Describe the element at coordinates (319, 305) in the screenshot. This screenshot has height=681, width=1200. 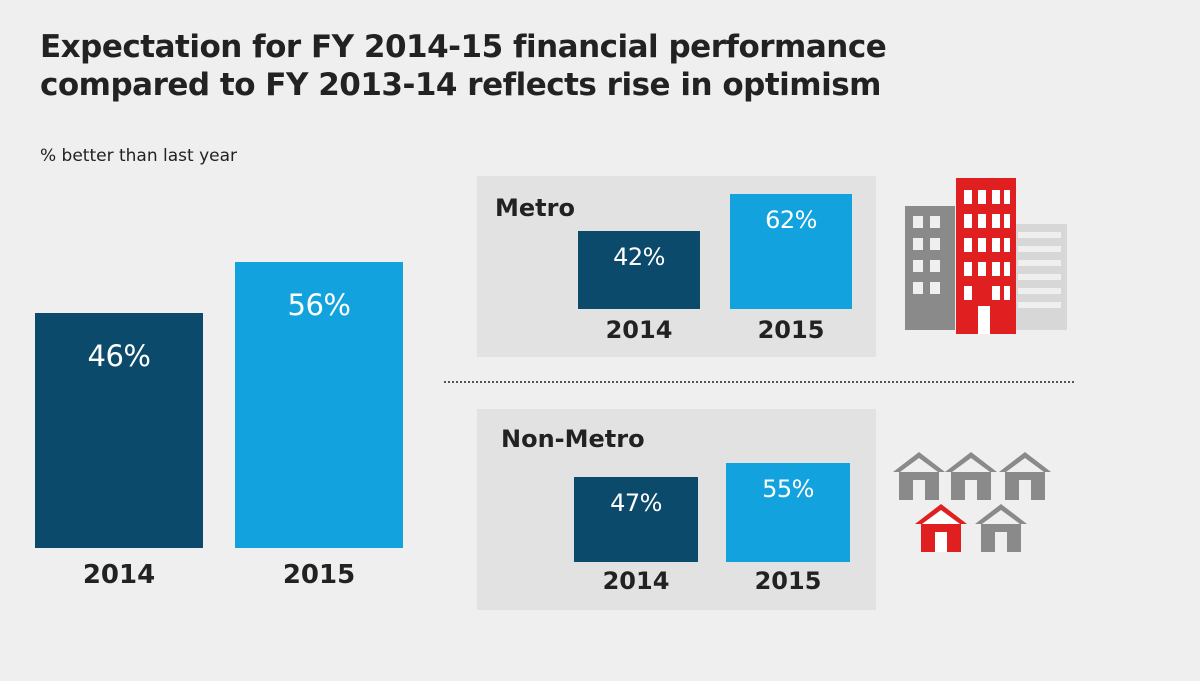
I see `bar-value-label: 56%` at that location.